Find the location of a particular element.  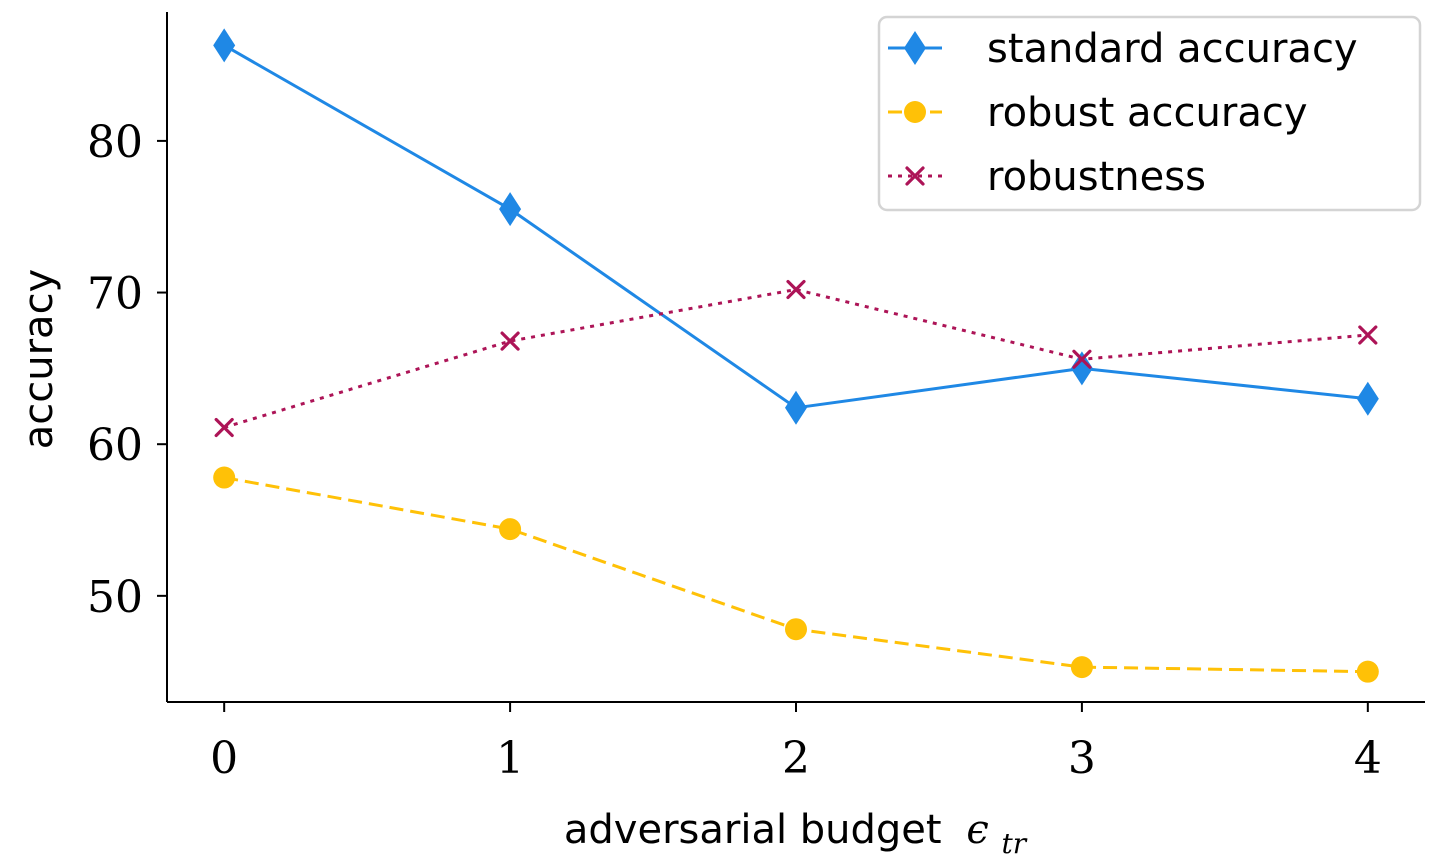

x-axis-title-text: adversarial budget is located at coordinates (753, 830).